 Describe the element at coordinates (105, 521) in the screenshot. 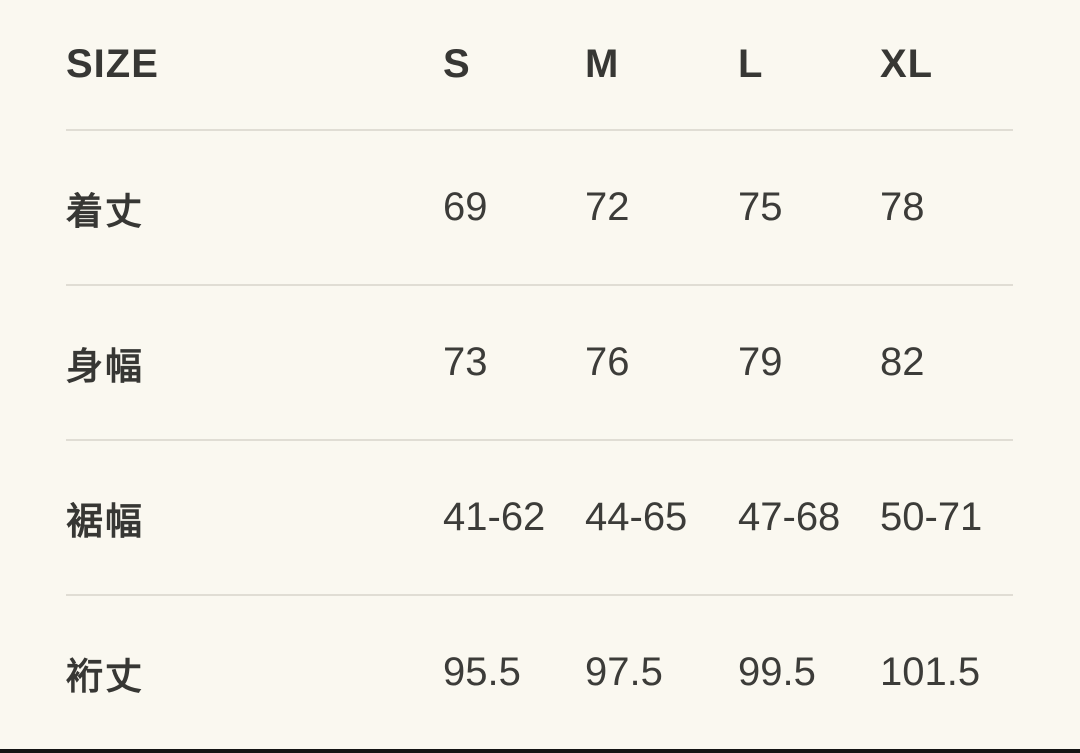

I see `row-label-hem-width: 裾幅` at that location.